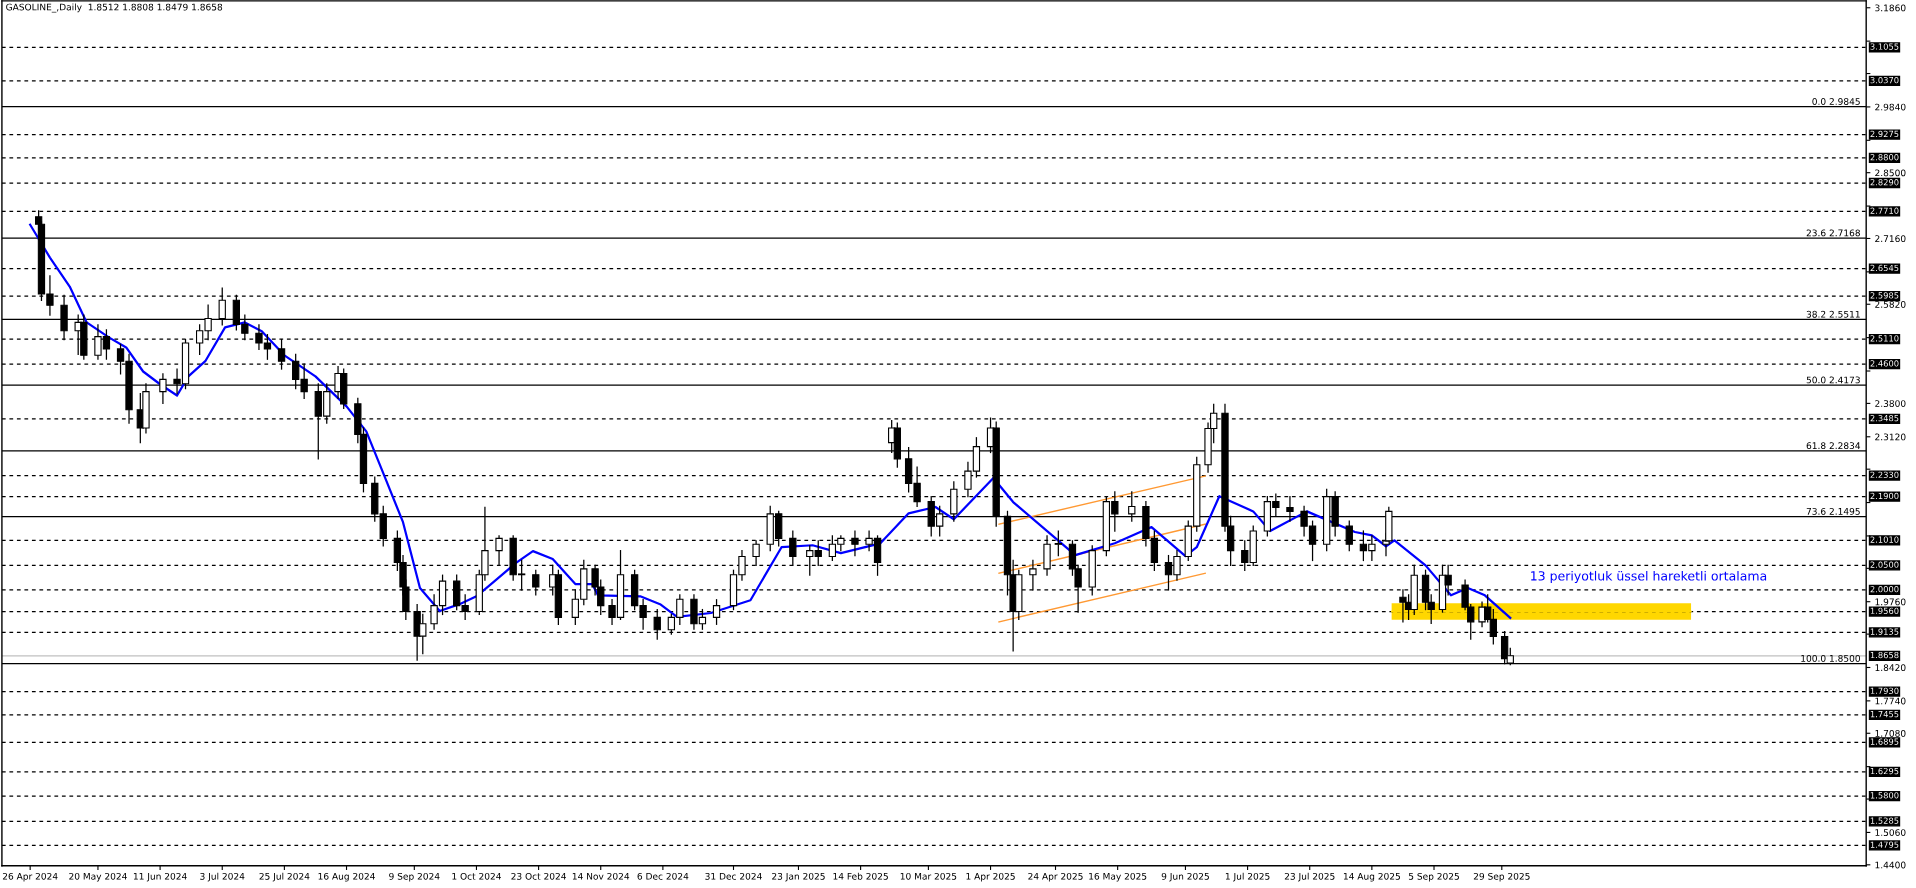 The height and width of the screenshot is (888, 1916). What do you see at coordinates (1884, 741) in the screenshot?
I see `ref-line-label: 1.6895` at bounding box center [1884, 741].